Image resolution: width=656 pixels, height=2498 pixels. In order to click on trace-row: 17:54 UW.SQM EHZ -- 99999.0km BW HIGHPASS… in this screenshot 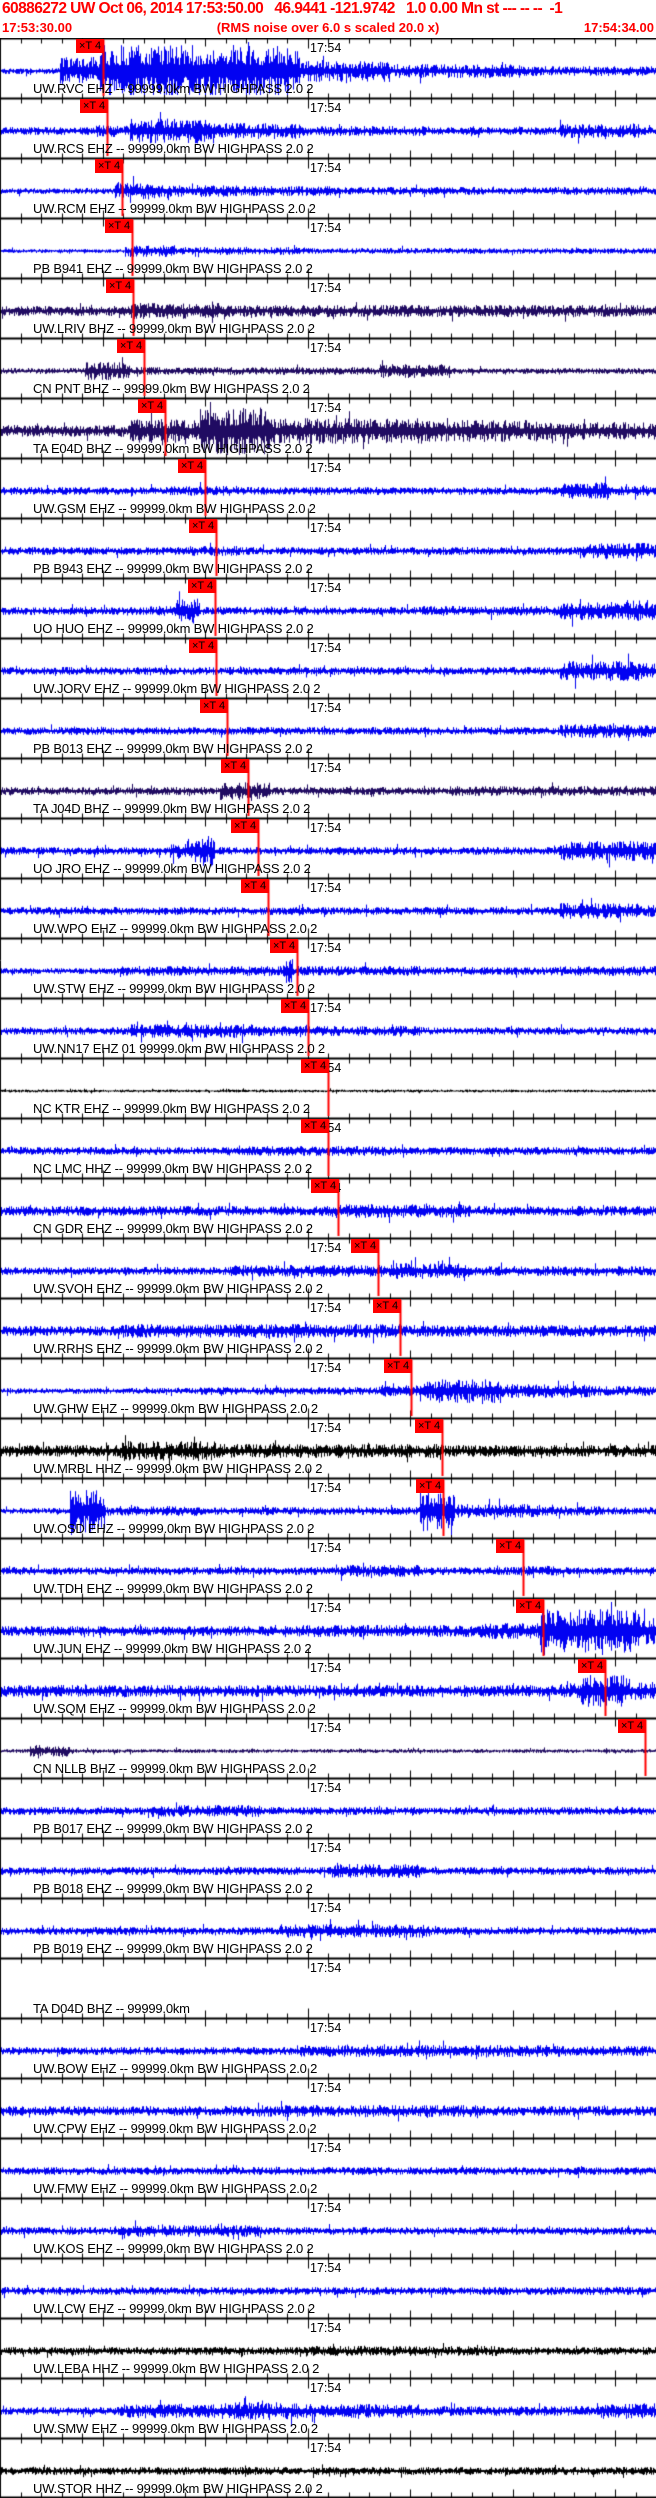, I will do `click(328, 1688)`.